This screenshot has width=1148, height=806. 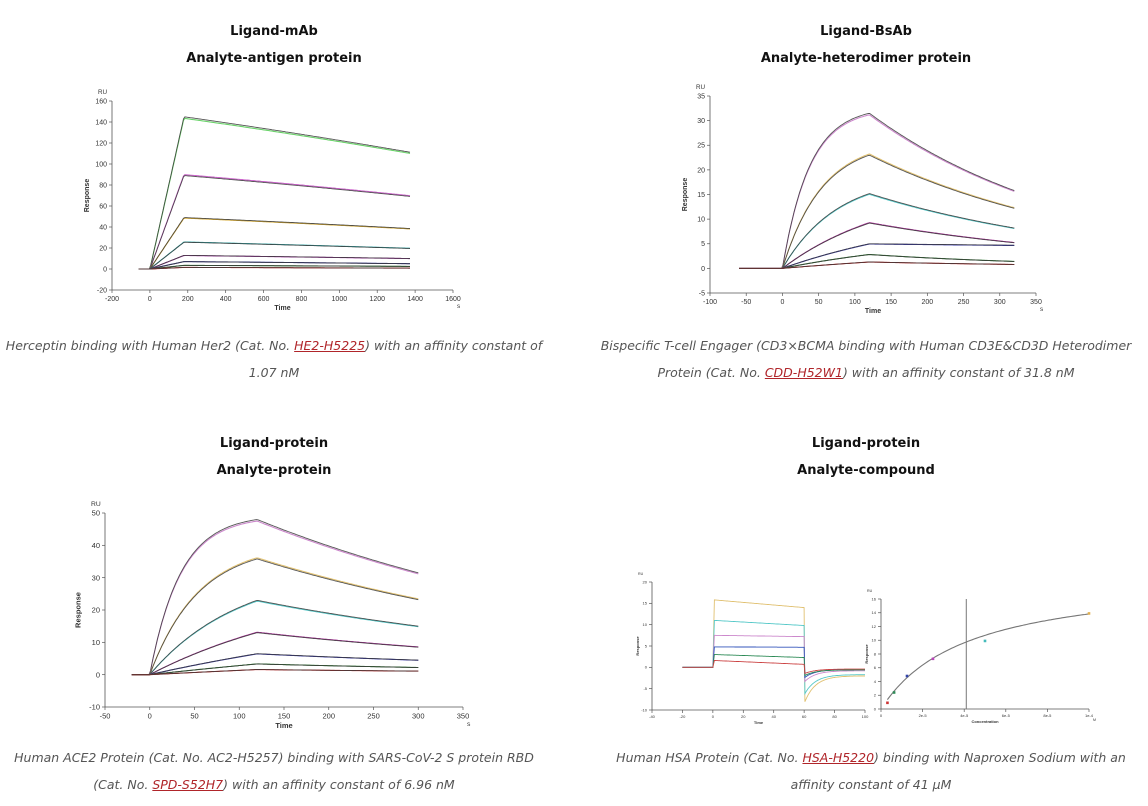 I want to click on x-tick-label: 6e-5, so click(x=1006, y=715).